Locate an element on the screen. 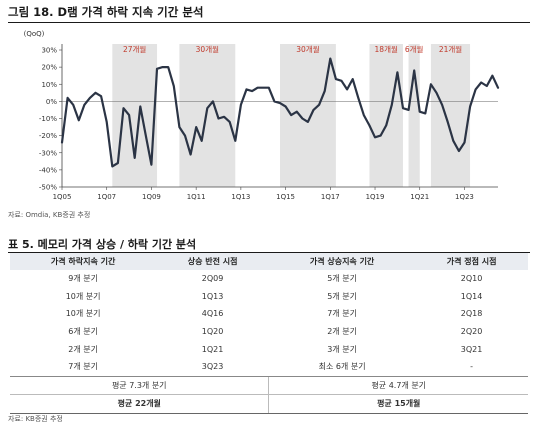 This screenshot has height=429, width=538. x-tick-label: 1Q07 is located at coordinates (106, 197).